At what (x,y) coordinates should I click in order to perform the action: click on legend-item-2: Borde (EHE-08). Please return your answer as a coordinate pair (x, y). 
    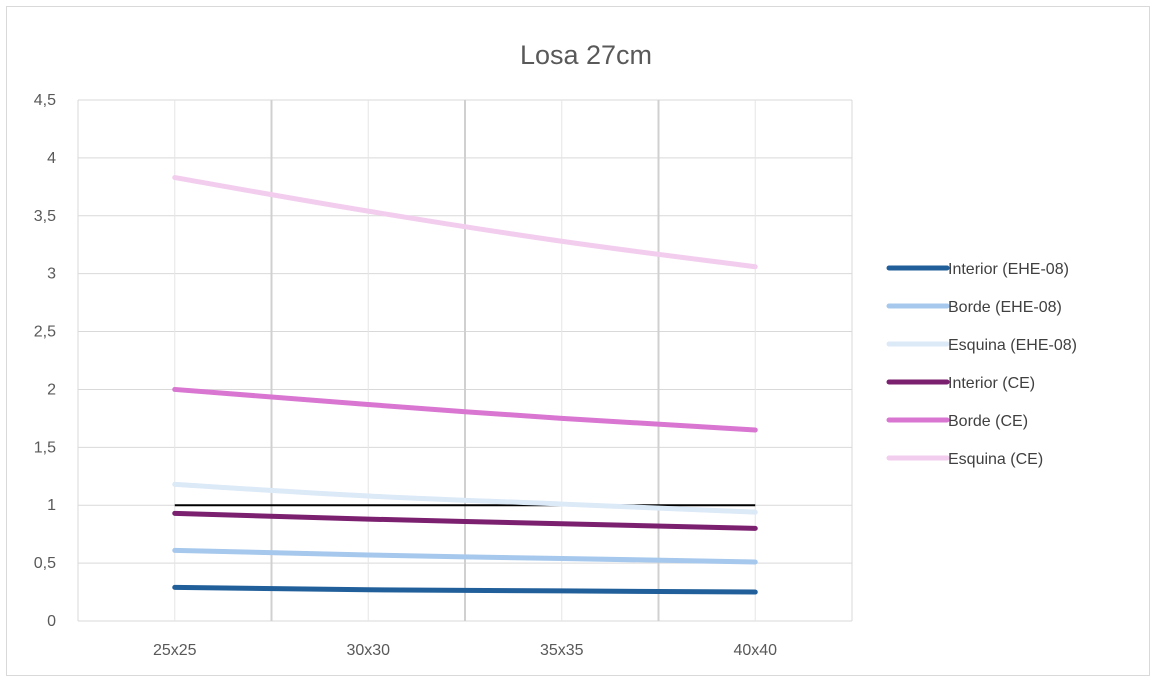
    Looking at the image, I should click on (974, 307).